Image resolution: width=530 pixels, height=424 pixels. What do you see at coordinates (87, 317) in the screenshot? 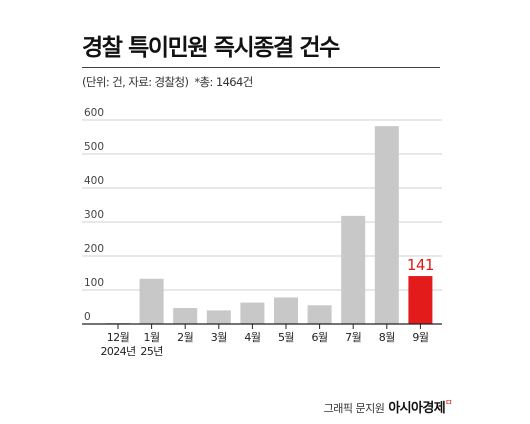
I see `y-tick-label: 0` at bounding box center [87, 317].